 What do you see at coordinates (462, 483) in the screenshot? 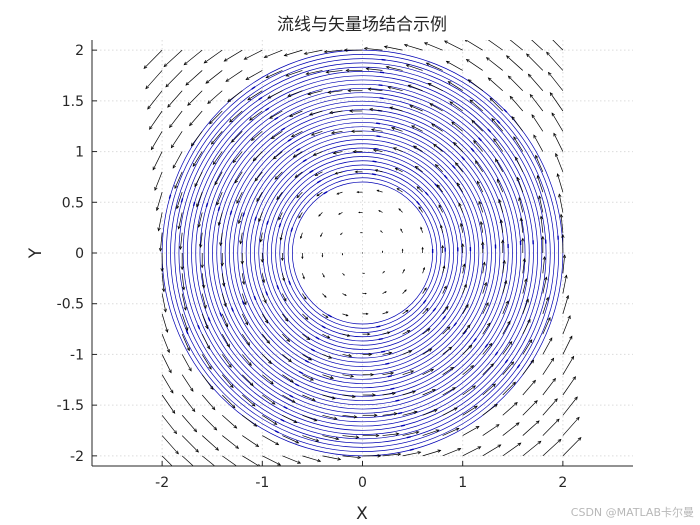
I see `x-tick-label: 1` at bounding box center [462, 483].